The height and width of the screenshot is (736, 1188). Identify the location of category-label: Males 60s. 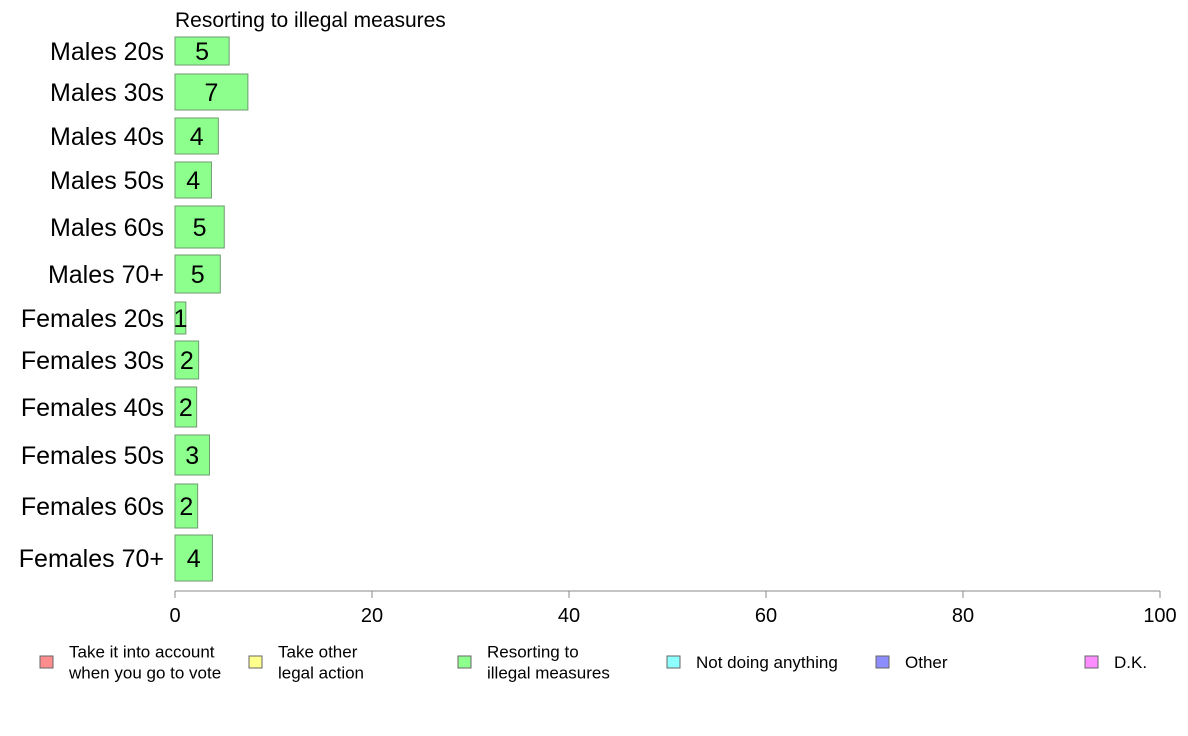
(107, 228).